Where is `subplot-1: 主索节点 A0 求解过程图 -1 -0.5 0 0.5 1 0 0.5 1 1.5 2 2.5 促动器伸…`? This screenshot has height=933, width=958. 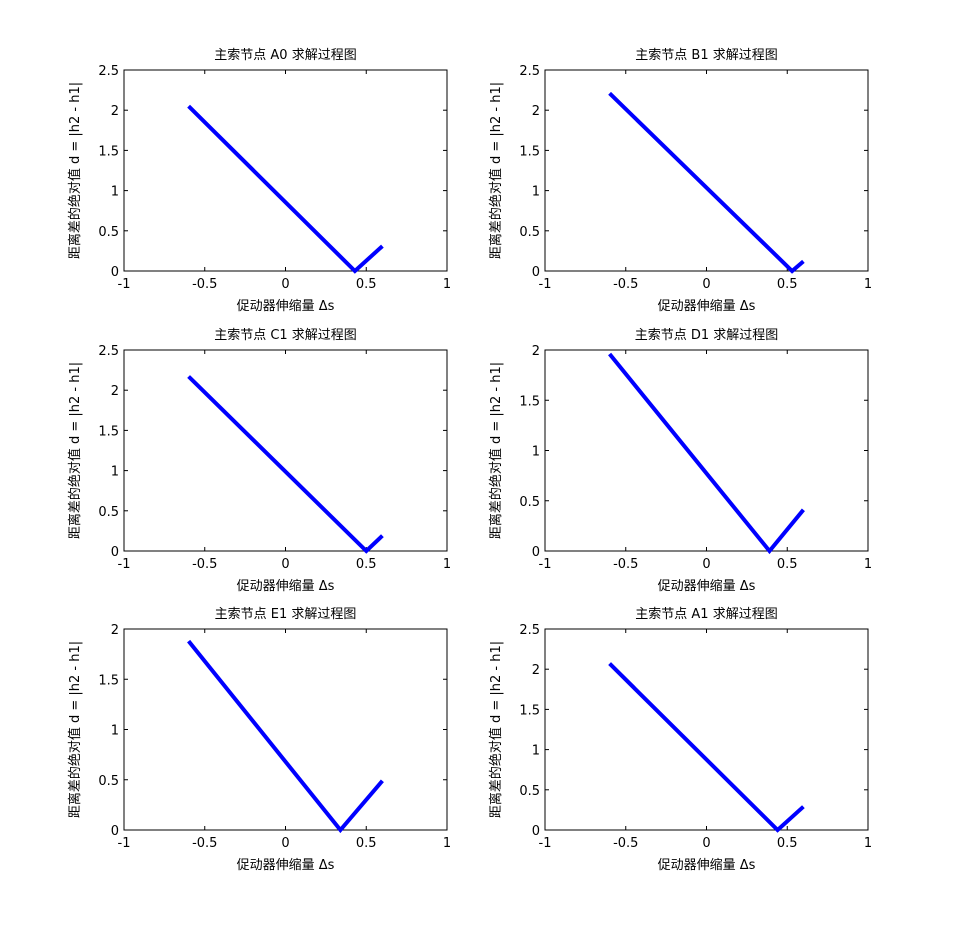
subplot-1: 主索节点 A0 求解过程图 -1 -0.5 0 0.5 1 0 0.5 1 1.5 2 2.5 促动器伸… is located at coordinates (259, 181).